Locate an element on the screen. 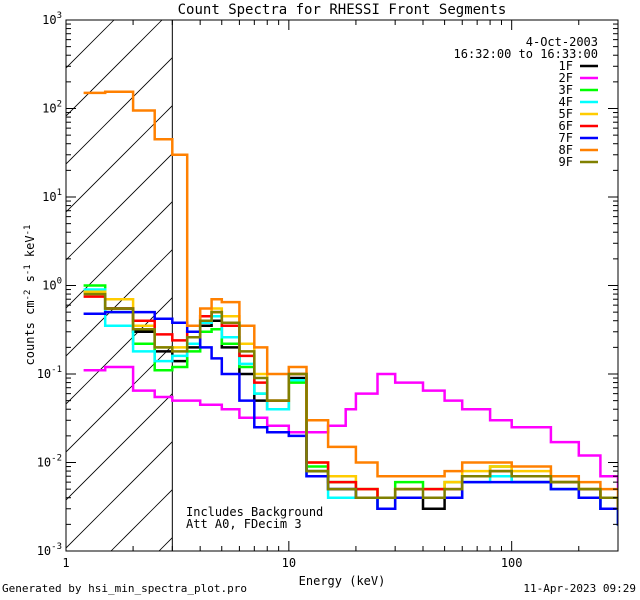 Image resolution: width=640 pixels, height=600 pixels. y-tick-label: 10⁰ is located at coordinates (52, 285).